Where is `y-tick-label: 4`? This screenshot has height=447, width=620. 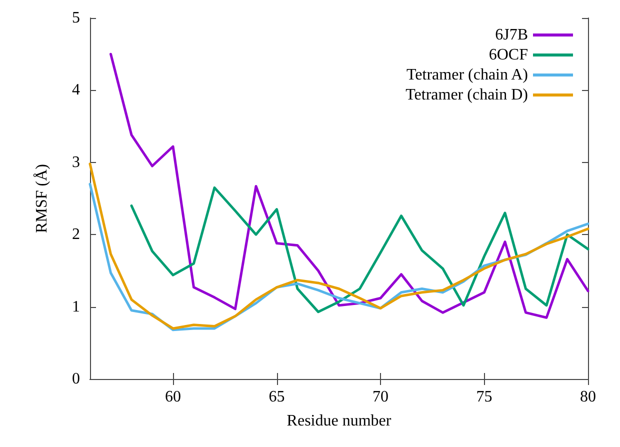 y-tick-label: 4 is located at coordinates (76, 90).